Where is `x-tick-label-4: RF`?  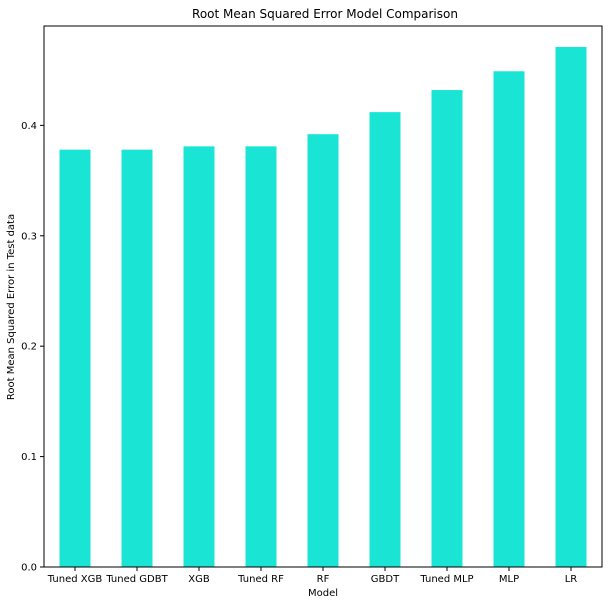
x-tick-label-4: RF is located at coordinates (323, 579).